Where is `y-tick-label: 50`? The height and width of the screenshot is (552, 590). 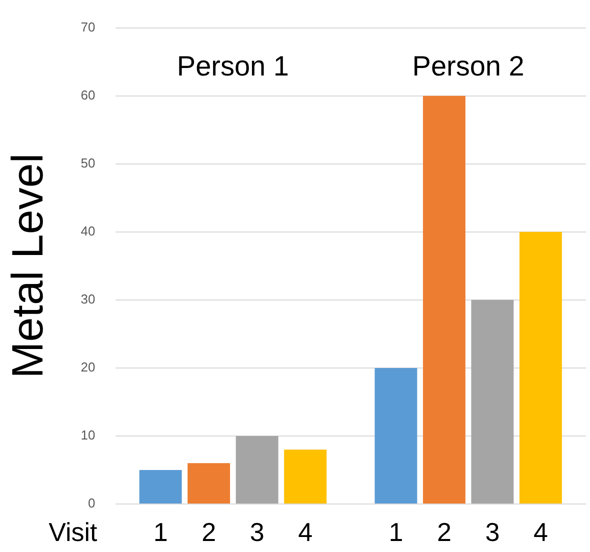 y-tick-label: 50 is located at coordinates (88, 162).